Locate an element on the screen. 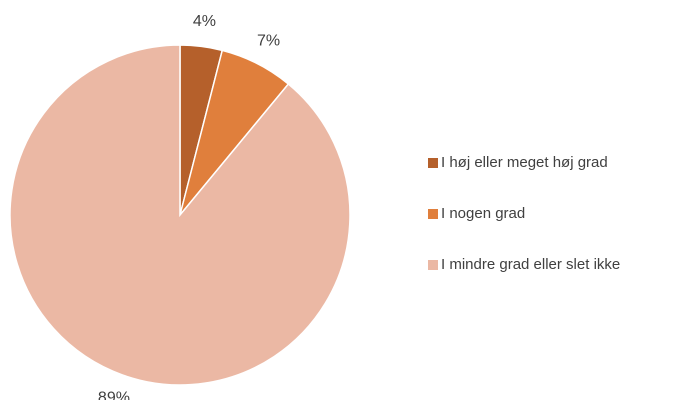  legend-label: I mindre grad eller slet ikke is located at coordinates (530, 264).